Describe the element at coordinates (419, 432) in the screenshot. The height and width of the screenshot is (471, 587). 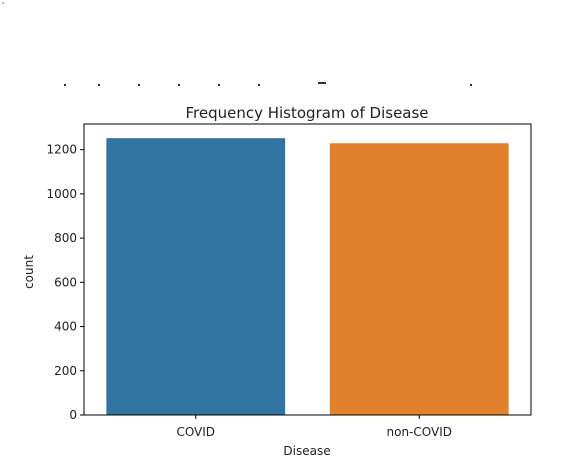
I see `x-tick-label: non-COVID` at that location.